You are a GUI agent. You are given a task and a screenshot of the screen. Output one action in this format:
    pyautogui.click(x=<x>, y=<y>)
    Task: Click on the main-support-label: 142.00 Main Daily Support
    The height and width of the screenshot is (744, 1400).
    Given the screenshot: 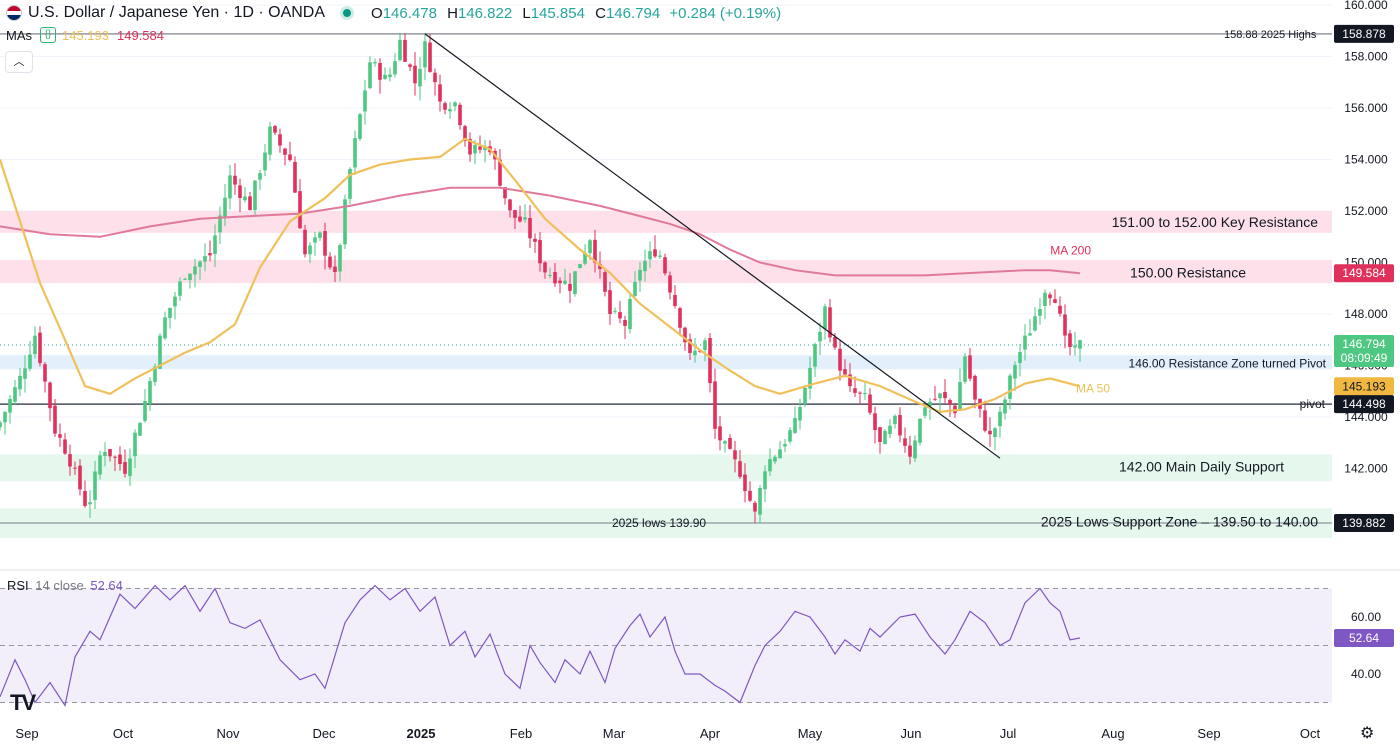 What is the action you would take?
    pyautogui.click(x=1201, y=466)
    